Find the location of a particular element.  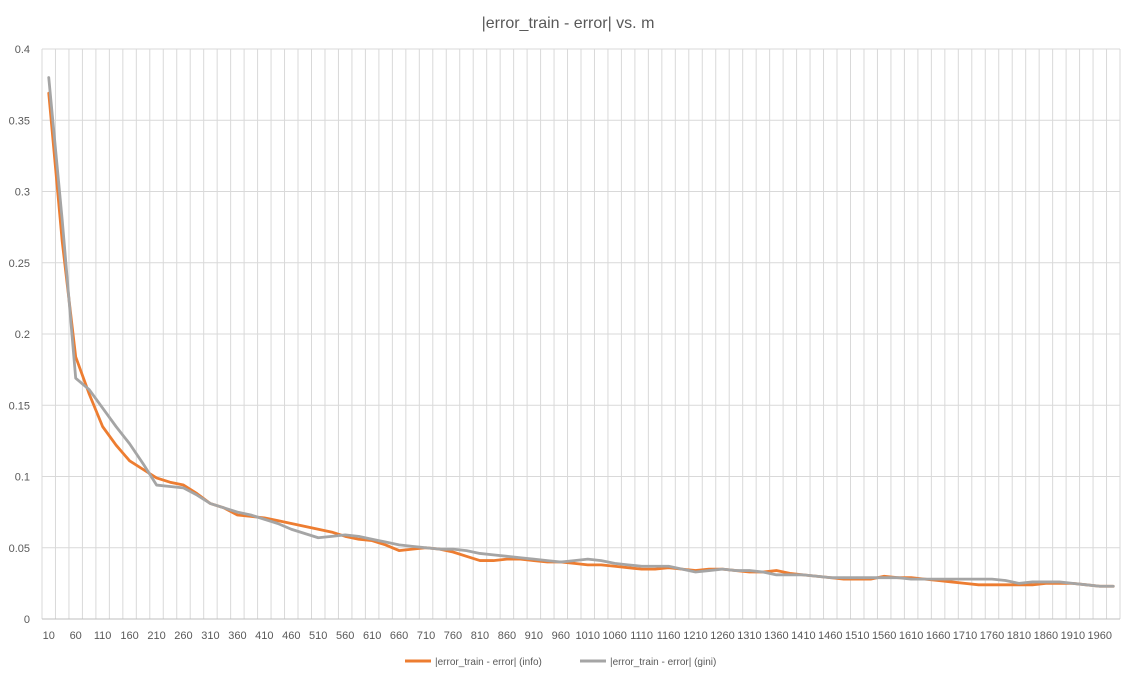

y-tick-label: 0.25 is located at coordinates (19, 264).